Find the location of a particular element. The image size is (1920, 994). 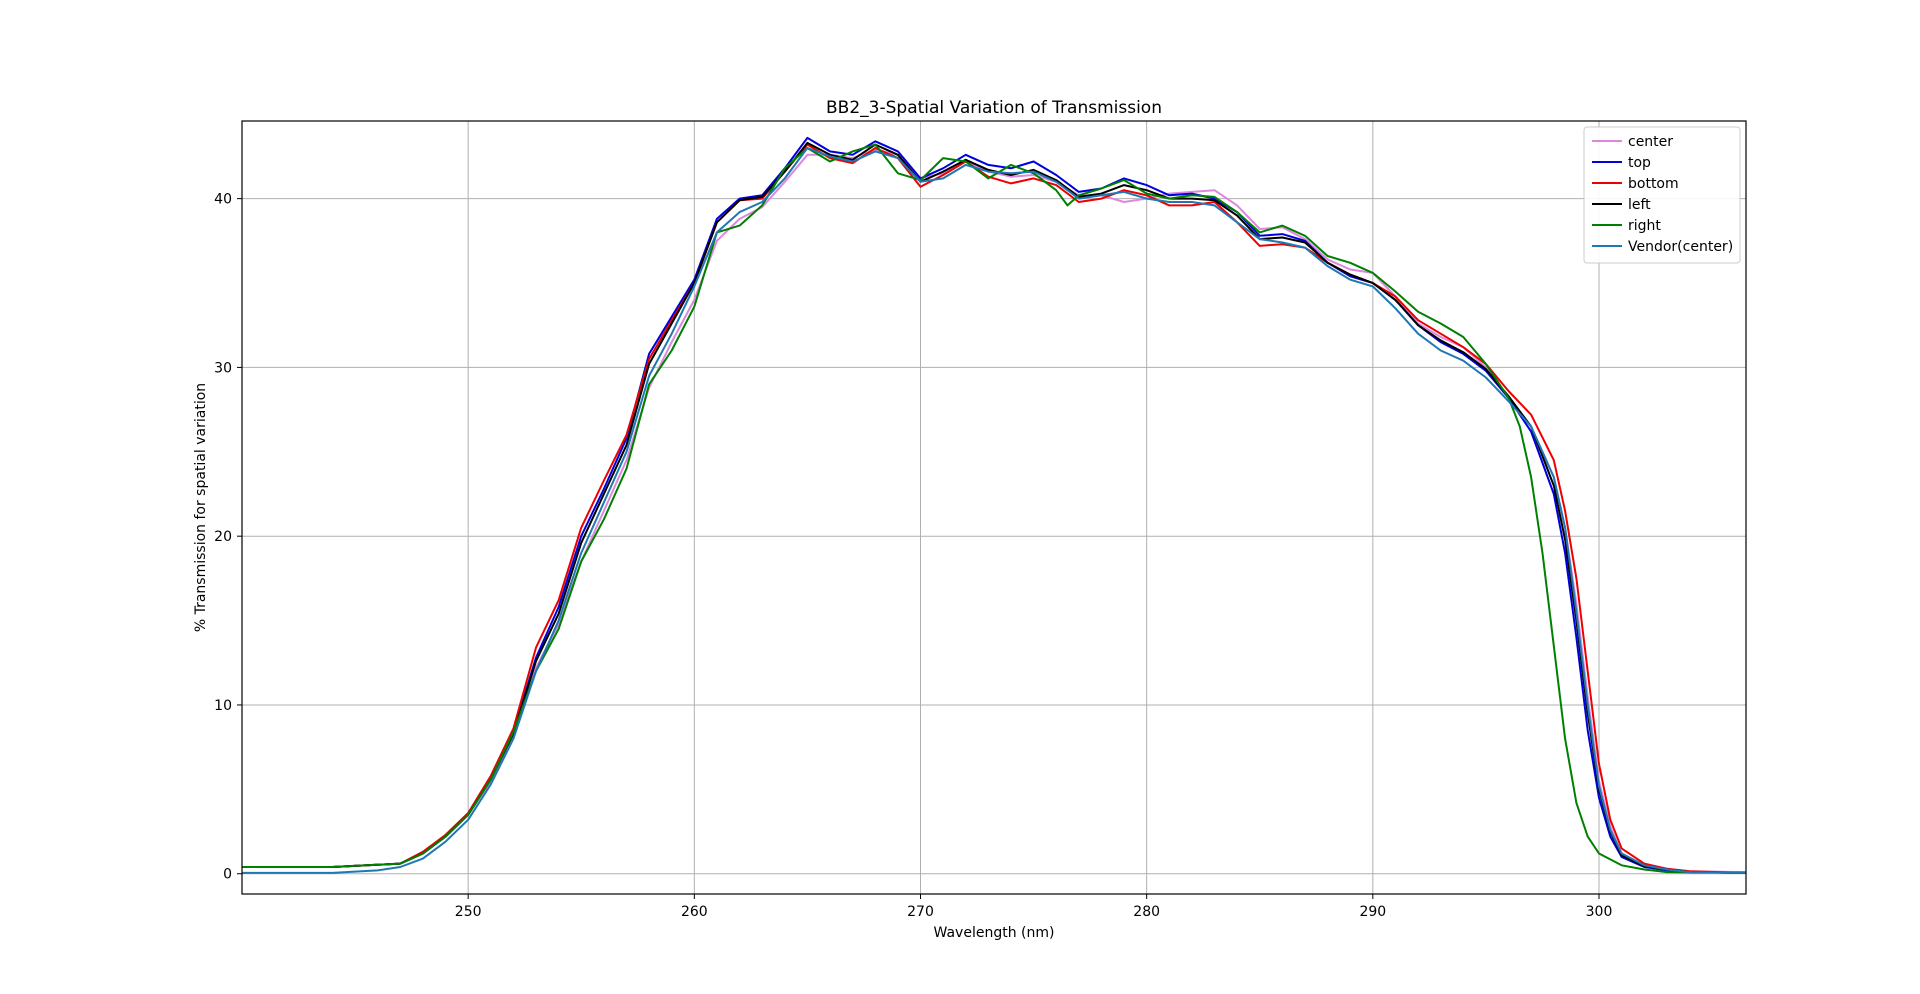

legend-label: top is located at coordinates (1639, 163).